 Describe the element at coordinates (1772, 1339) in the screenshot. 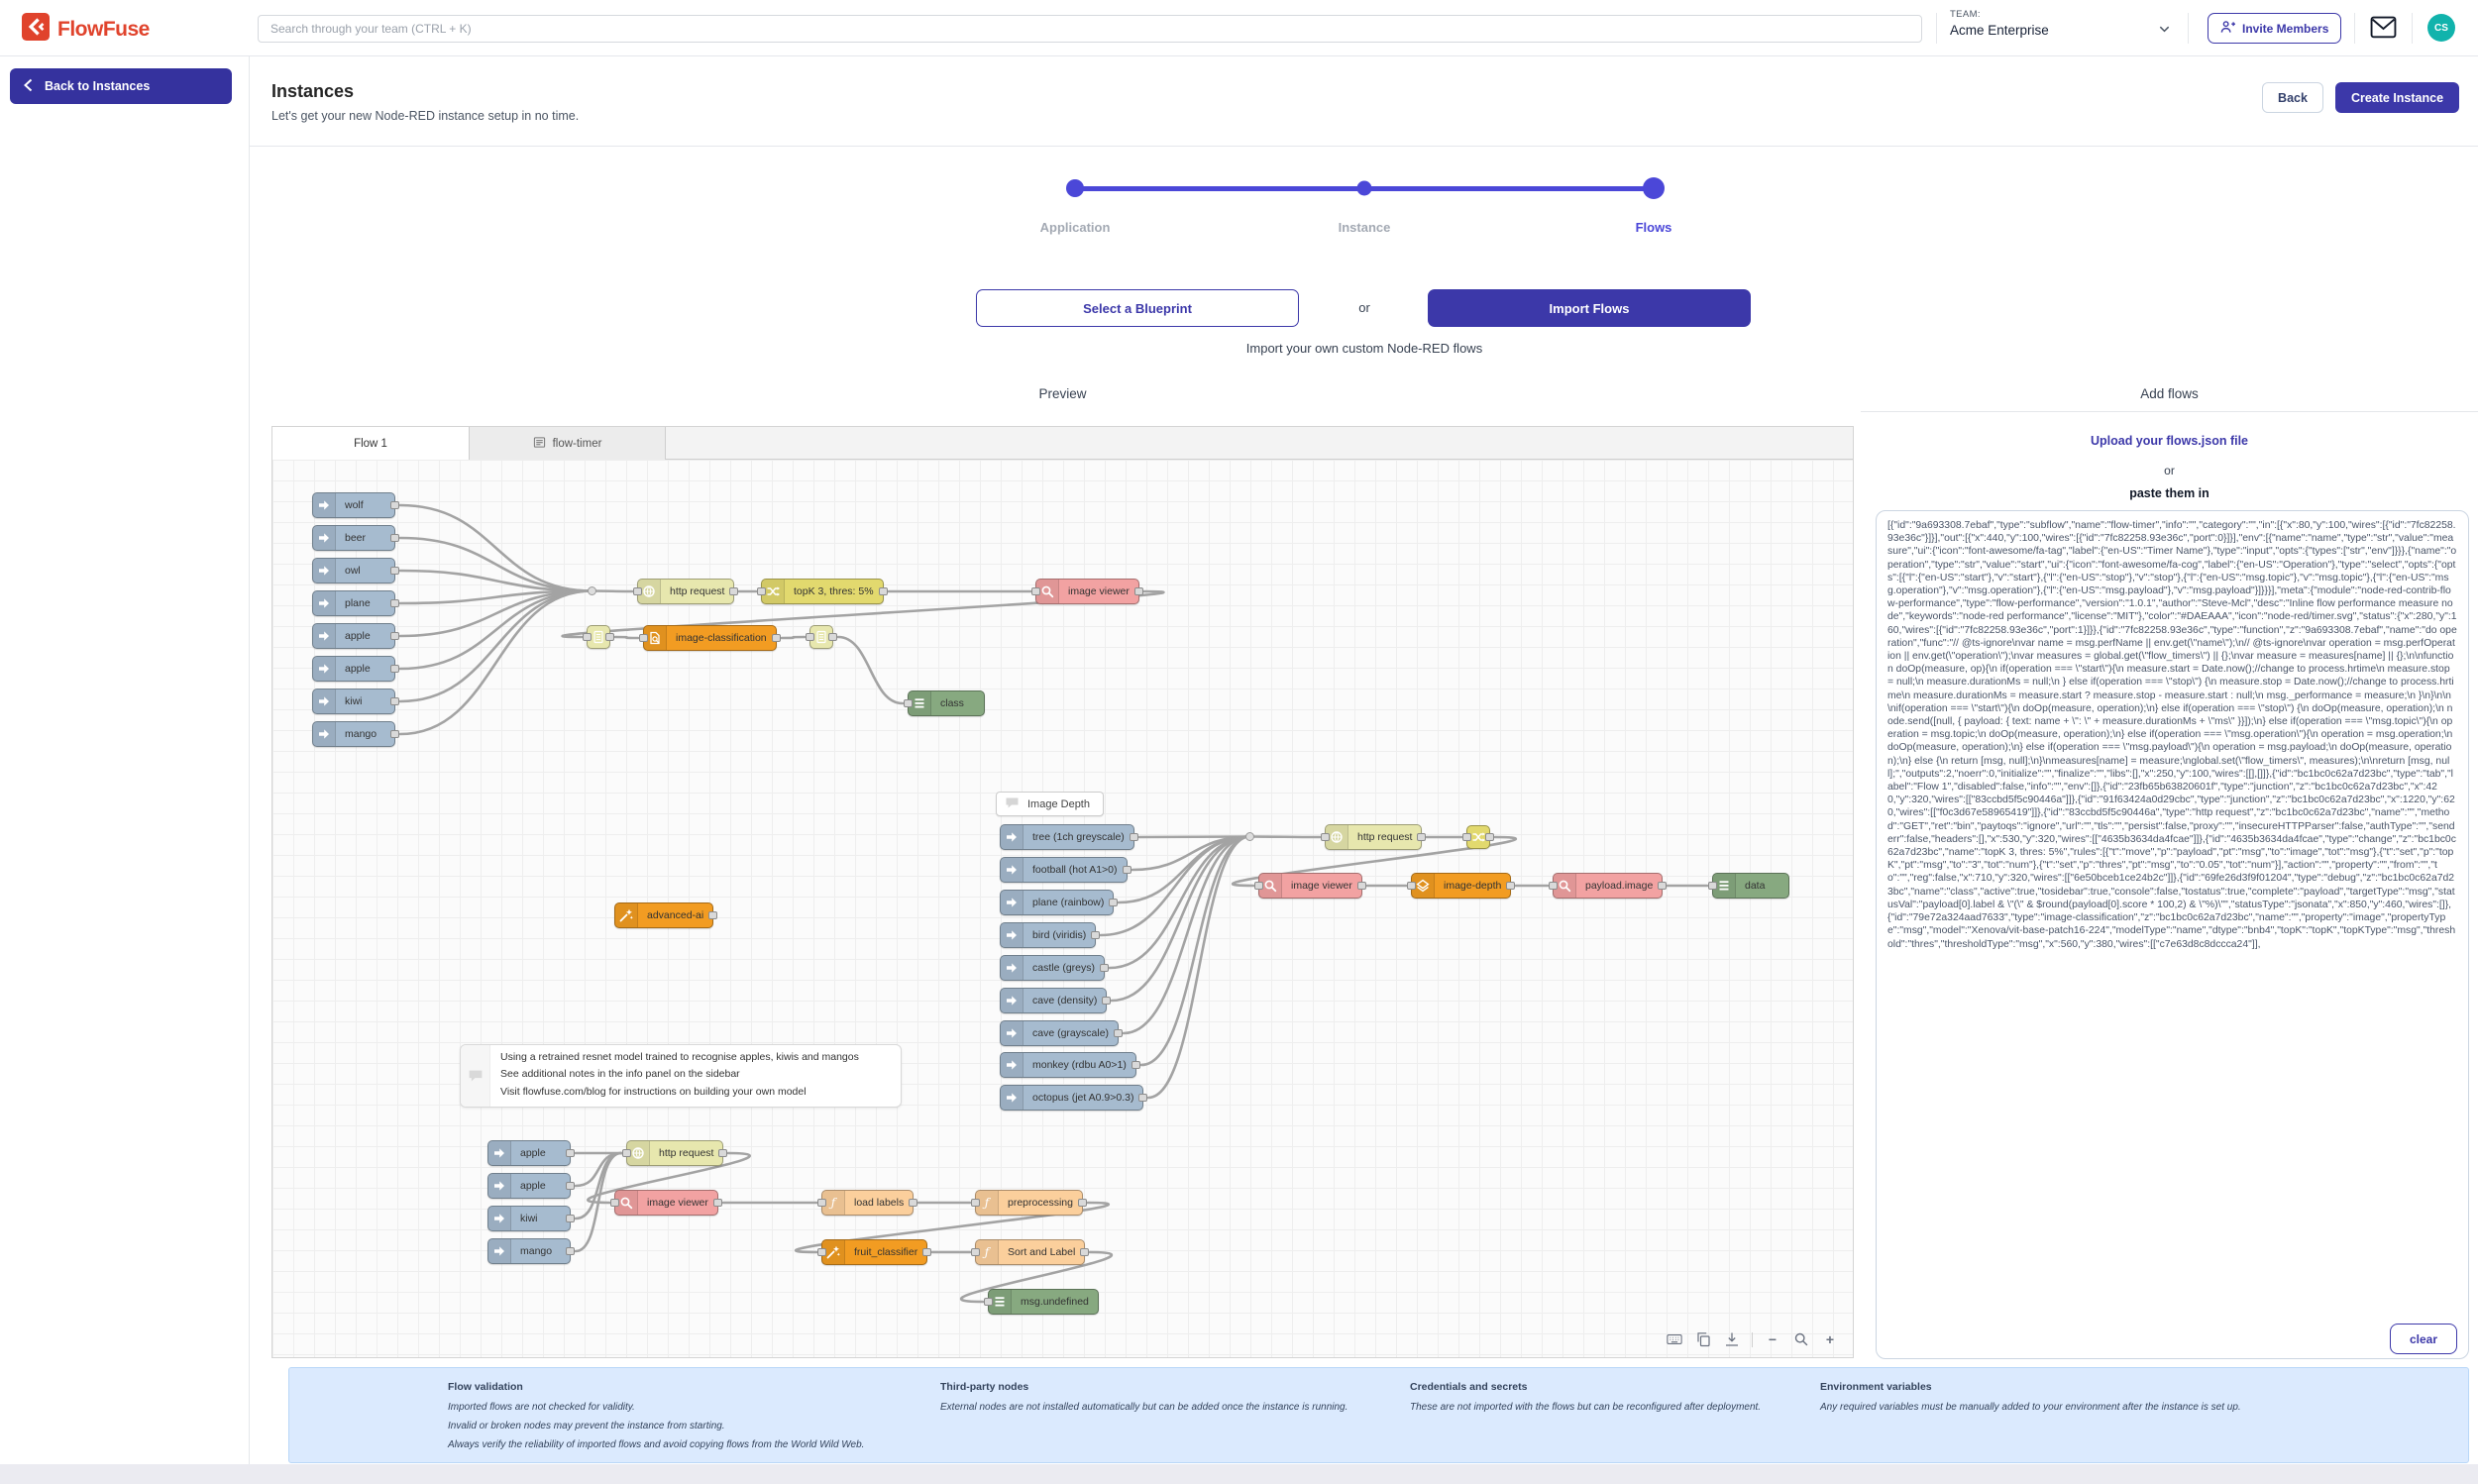

I see `zoom-out-icon: −` at that location.